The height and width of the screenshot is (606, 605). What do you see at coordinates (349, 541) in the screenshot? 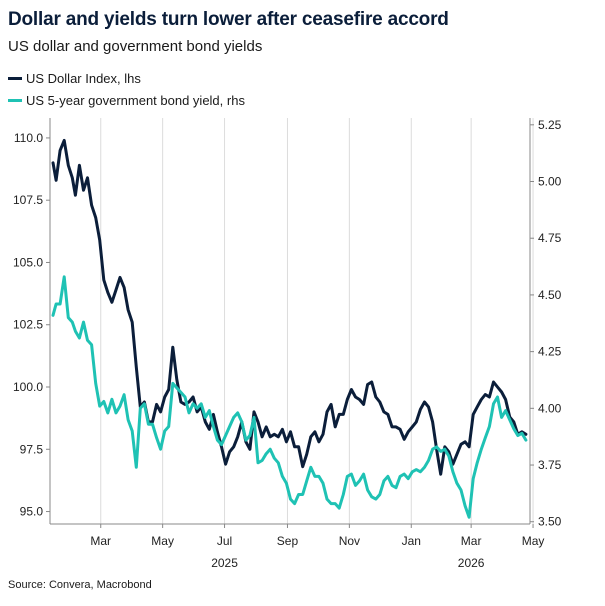
I see `x-tick-label: Nov` at bounding box center [349, 541].